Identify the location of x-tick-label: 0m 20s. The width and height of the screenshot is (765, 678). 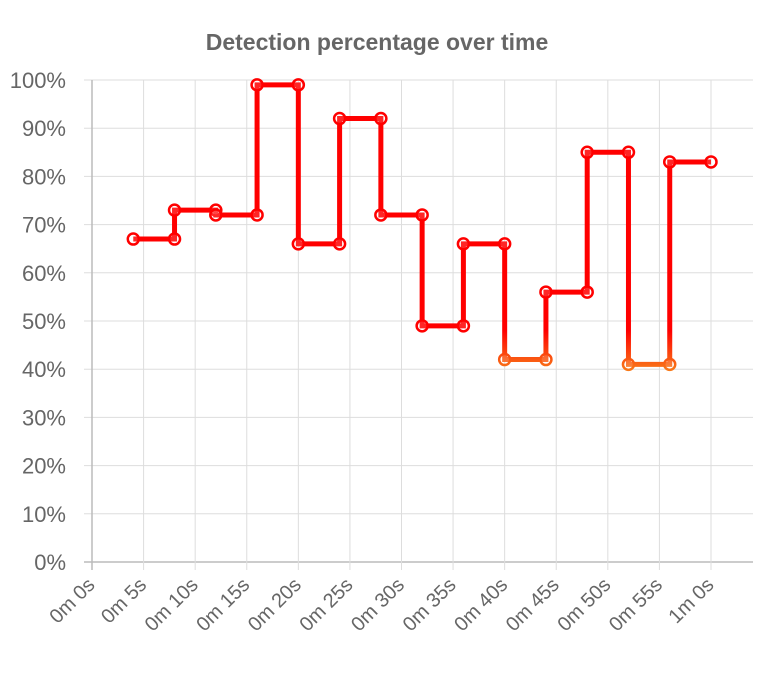
(275, 605).